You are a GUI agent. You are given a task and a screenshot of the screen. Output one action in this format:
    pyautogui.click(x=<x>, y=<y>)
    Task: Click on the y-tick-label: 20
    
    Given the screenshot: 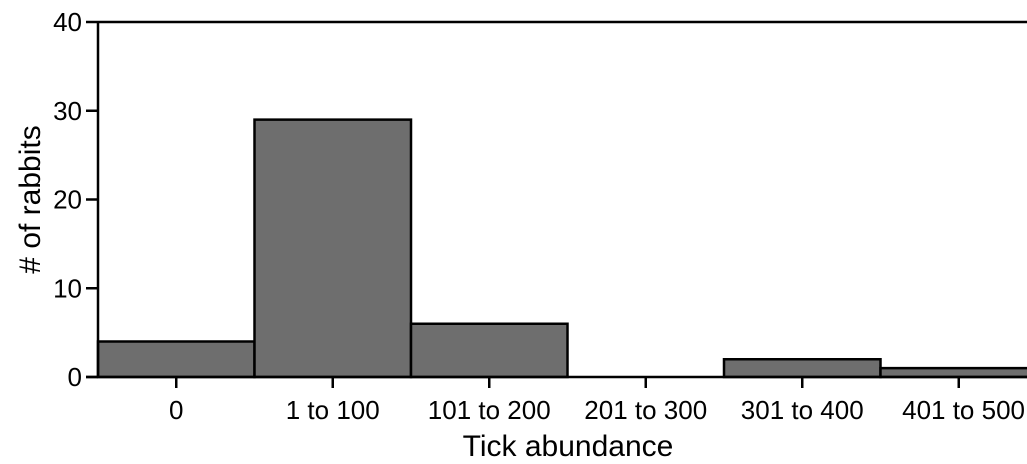 What is the action you would take?
    pyautogui.click(x=67, y=200)
    